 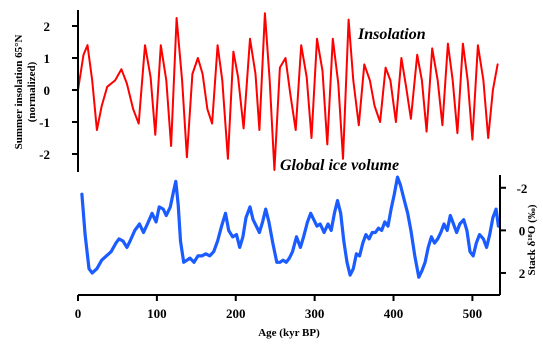 What do you see at coordinates (339, 165) in the screenshot?
I see `ice-volume-series-label: Global ice volume` at bounding box center [339, 165].